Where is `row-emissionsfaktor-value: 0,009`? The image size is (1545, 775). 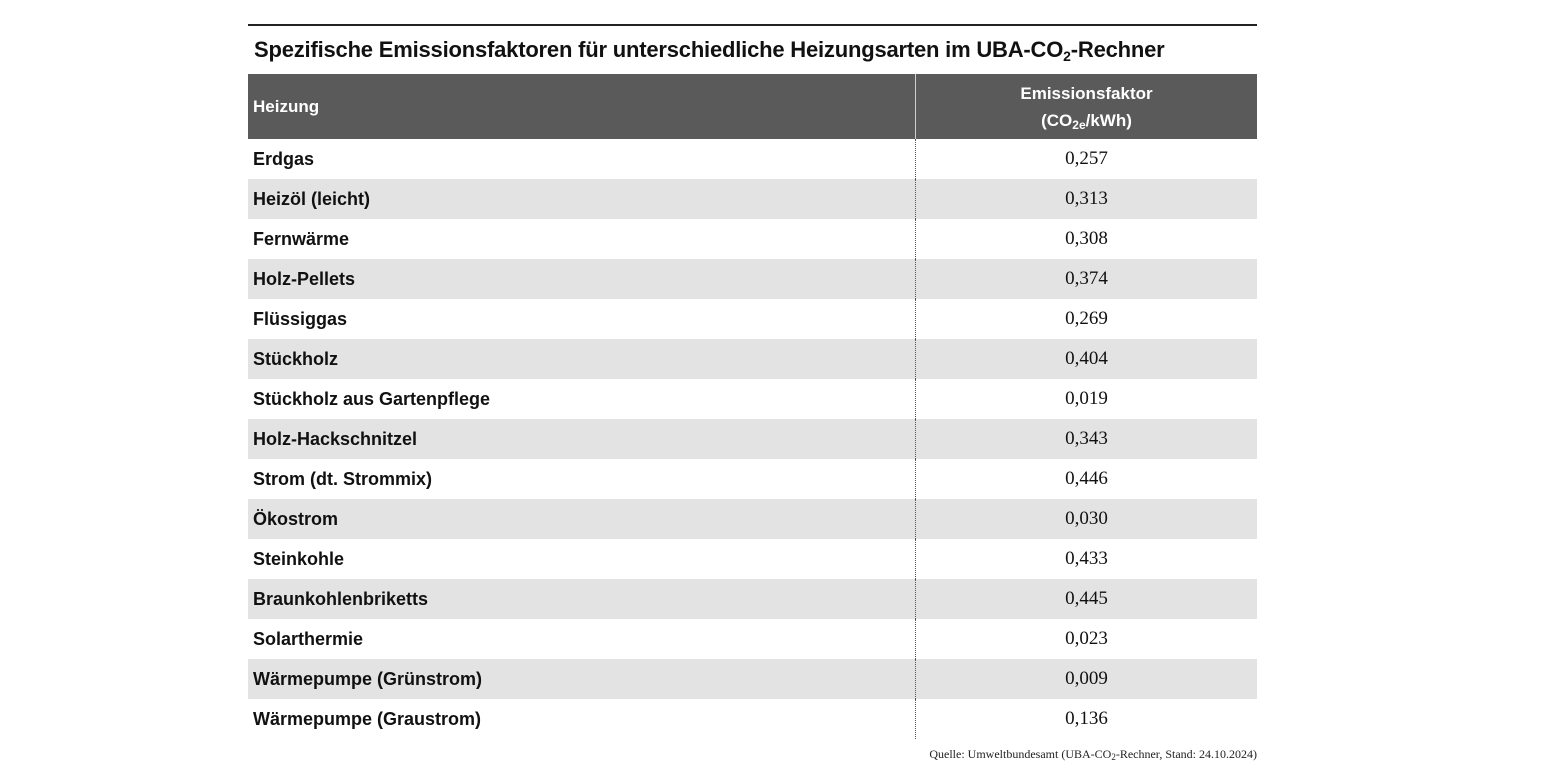
row-emissionsfaktor-value: 0,009 is located at coordinates (1086, 679).